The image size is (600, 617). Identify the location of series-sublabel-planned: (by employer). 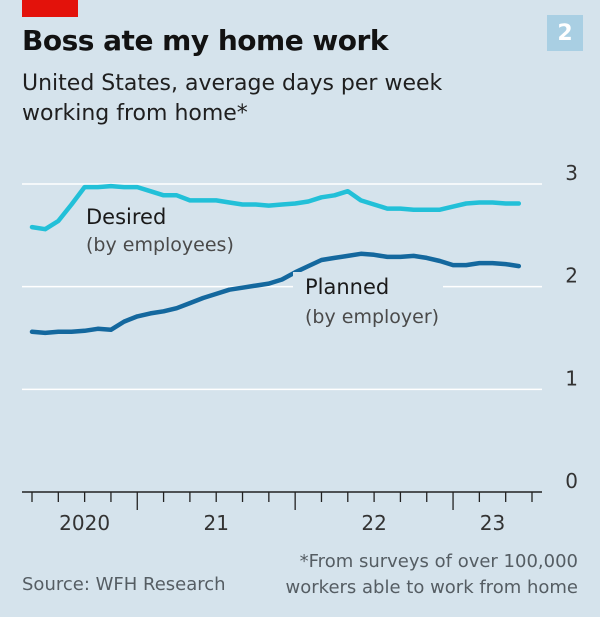
(372, 317).